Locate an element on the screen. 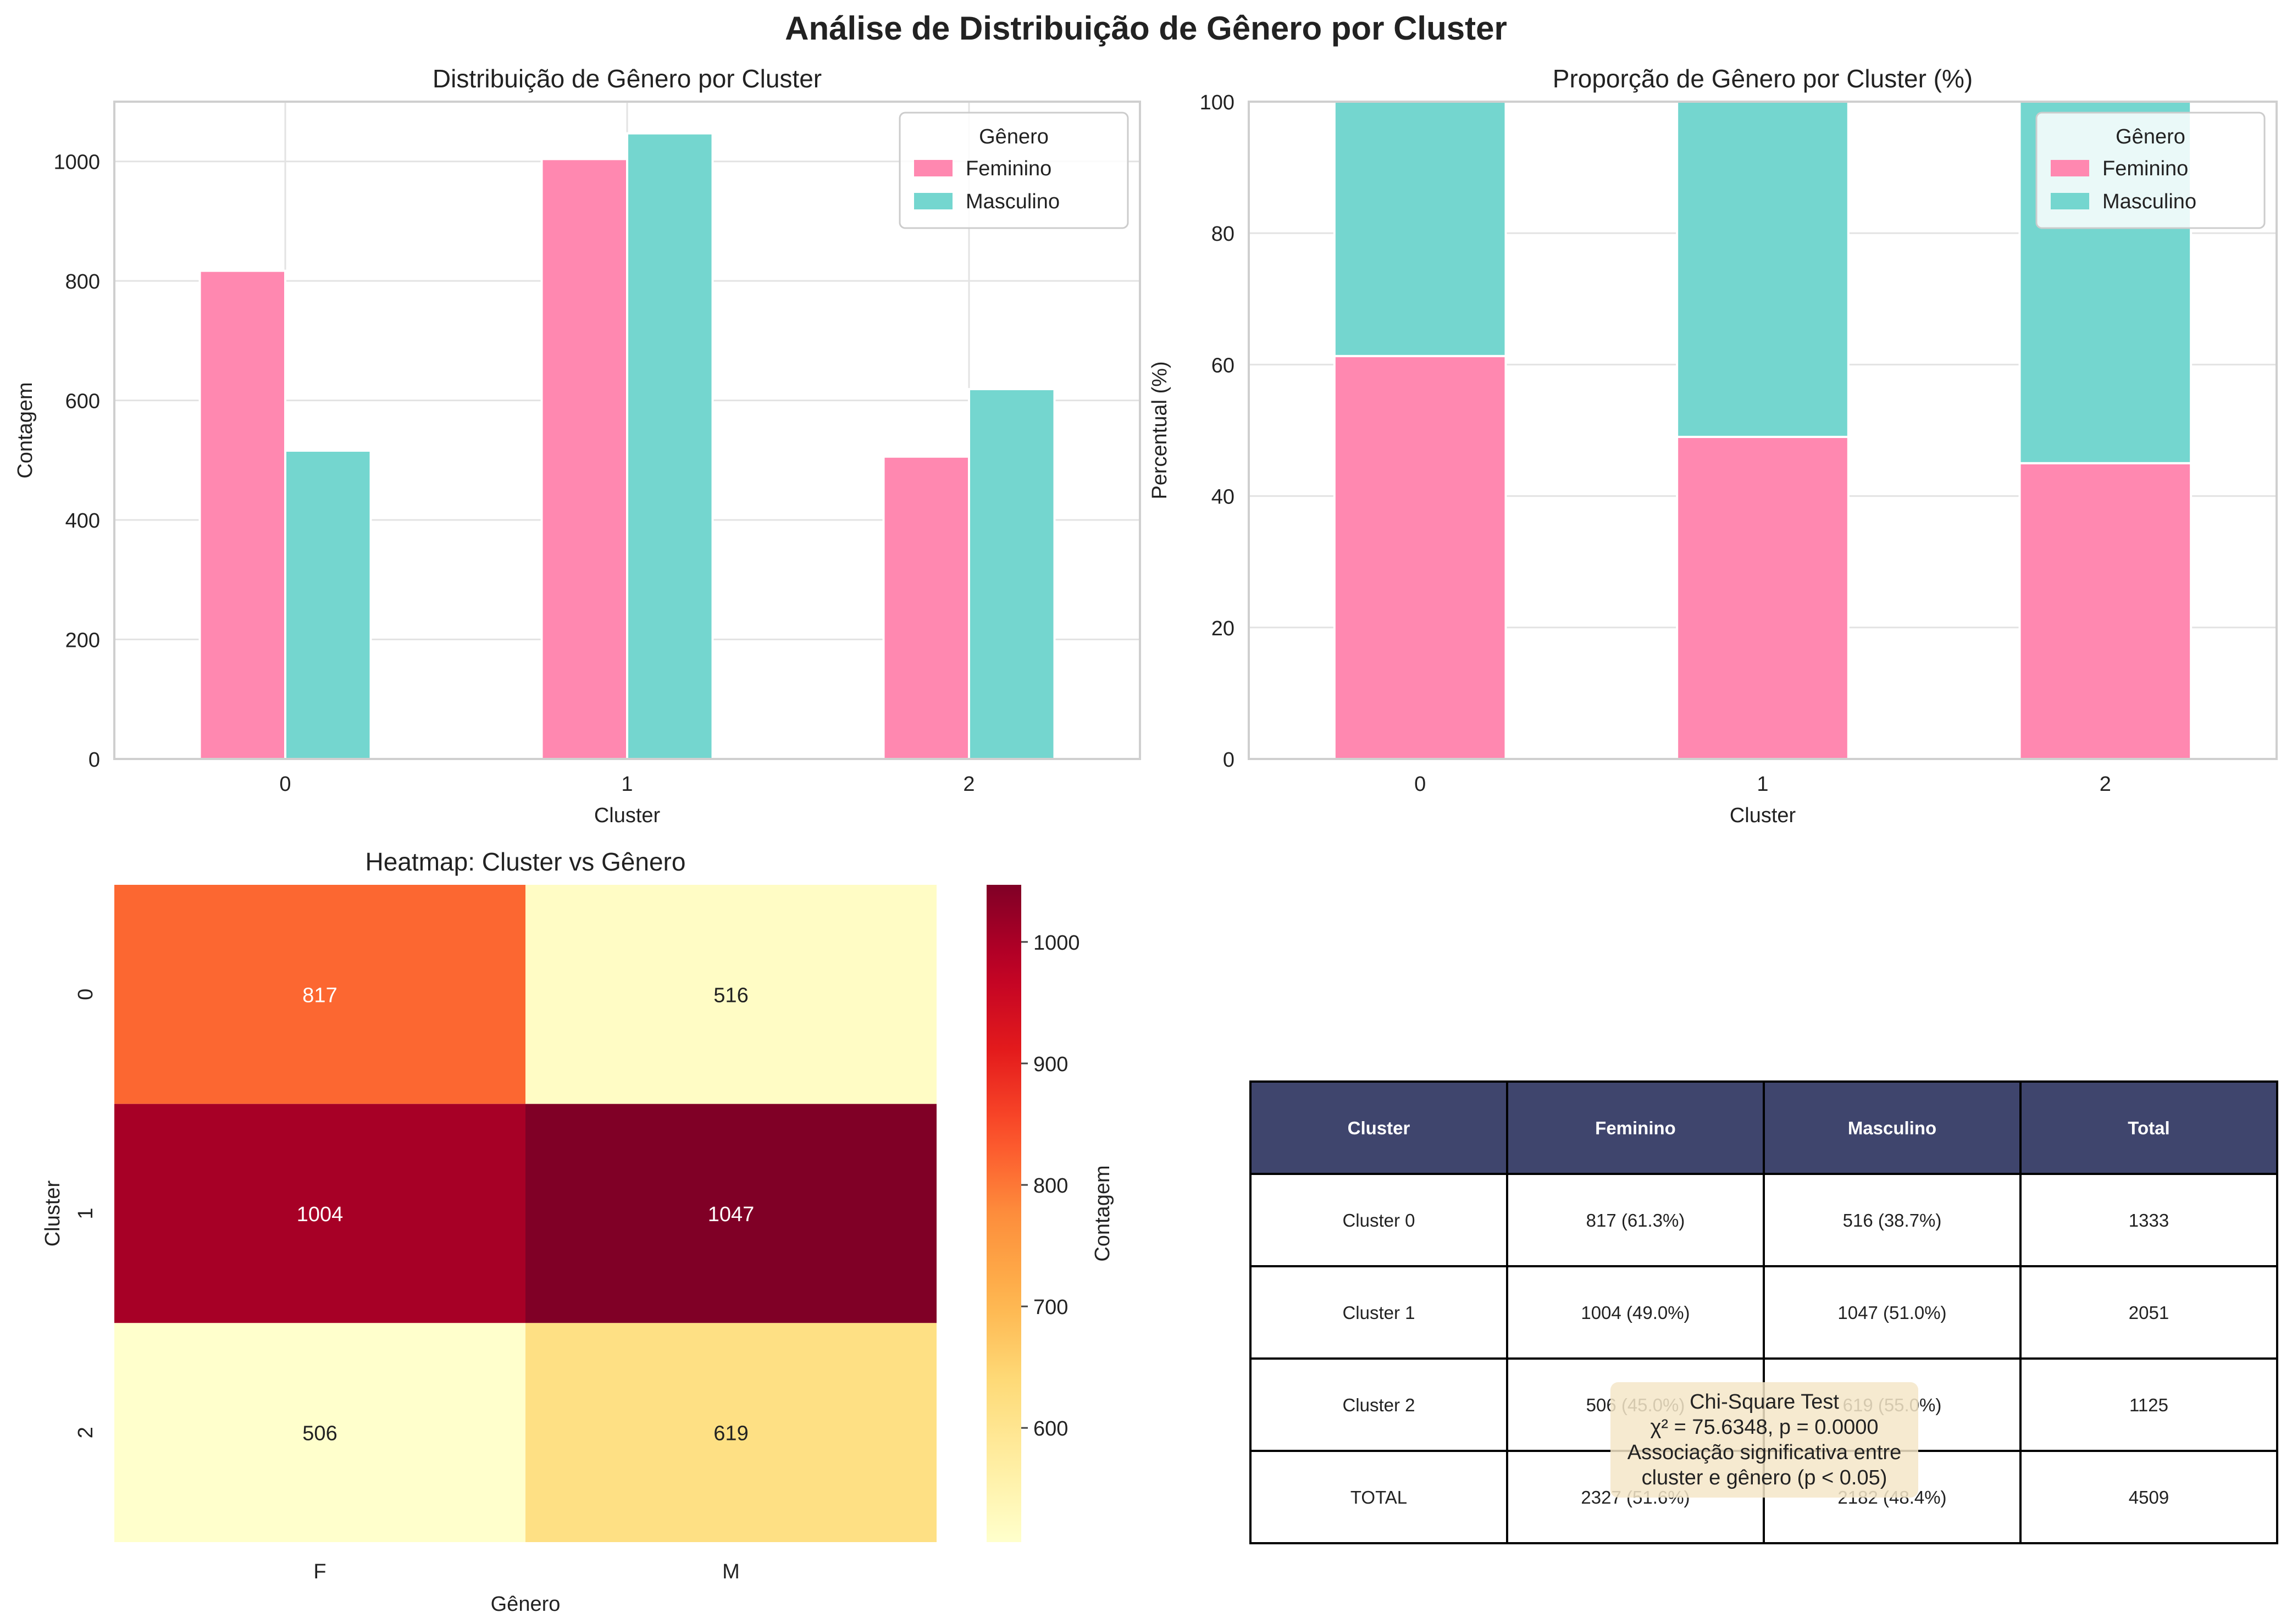  legend-label-masculino: Masculino is located at coordinates (2149, 201).